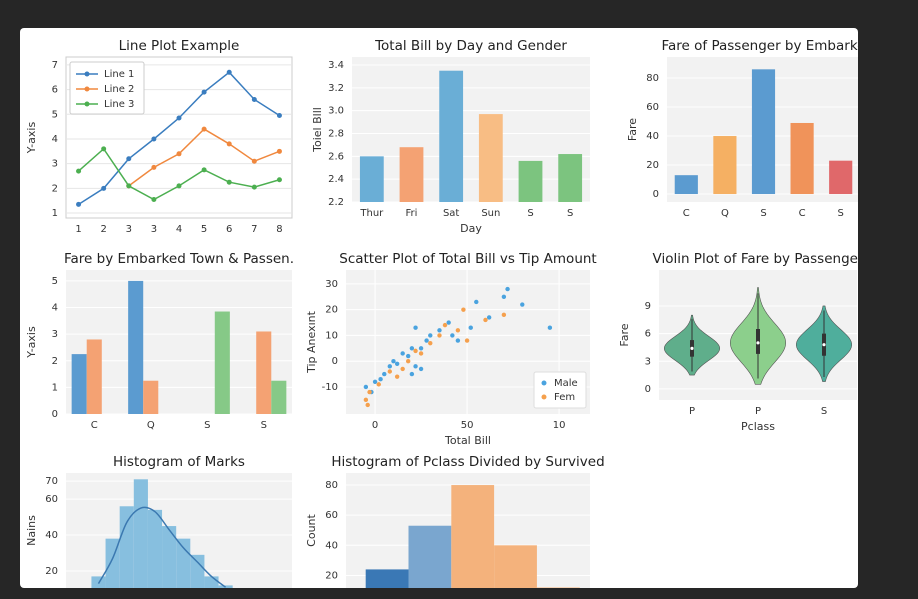 The width and height of the screenshot is (918, 599). Describe the element at coordinates (624, 334) in the screenshot. I see `y-axis-label: Fare` at that location.